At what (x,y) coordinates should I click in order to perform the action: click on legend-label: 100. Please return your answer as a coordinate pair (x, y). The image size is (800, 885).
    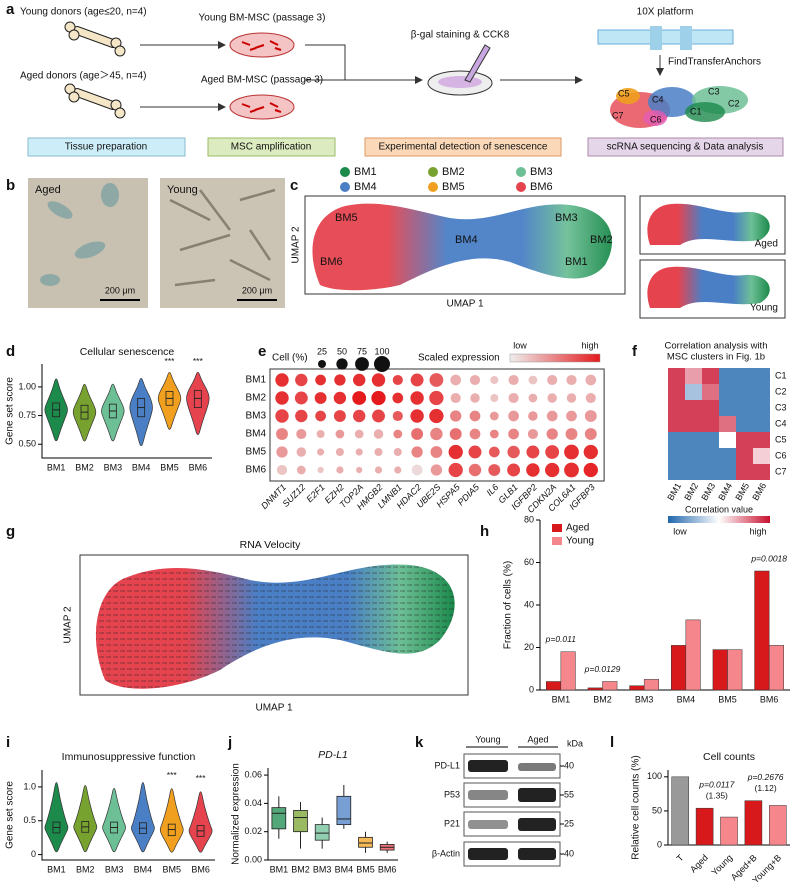
    Looking at the image, I should click on (381, 351).